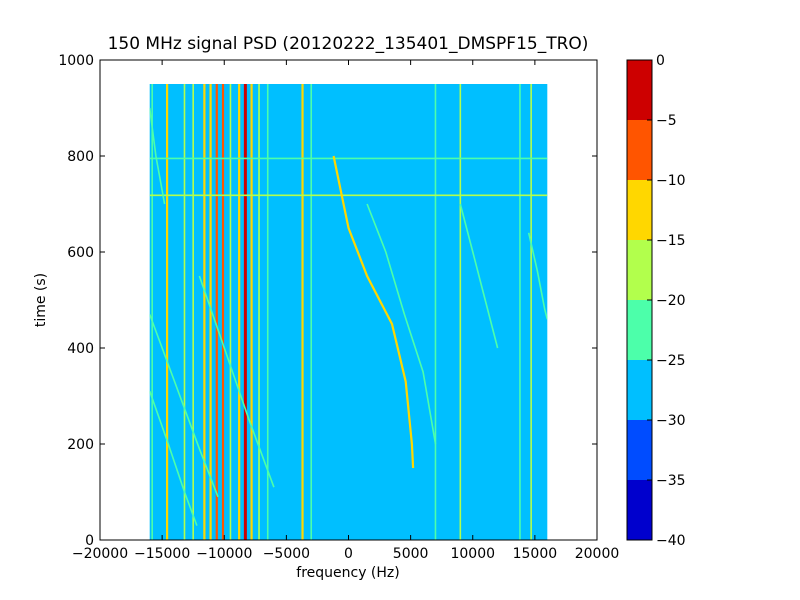 Image resolution: width=800 pixels, height=600 pixels. What do you see at coordinates (660, 61) in the screenshot?
I see `colorbar-tick-label: 0` at bounding box center [660, 61].